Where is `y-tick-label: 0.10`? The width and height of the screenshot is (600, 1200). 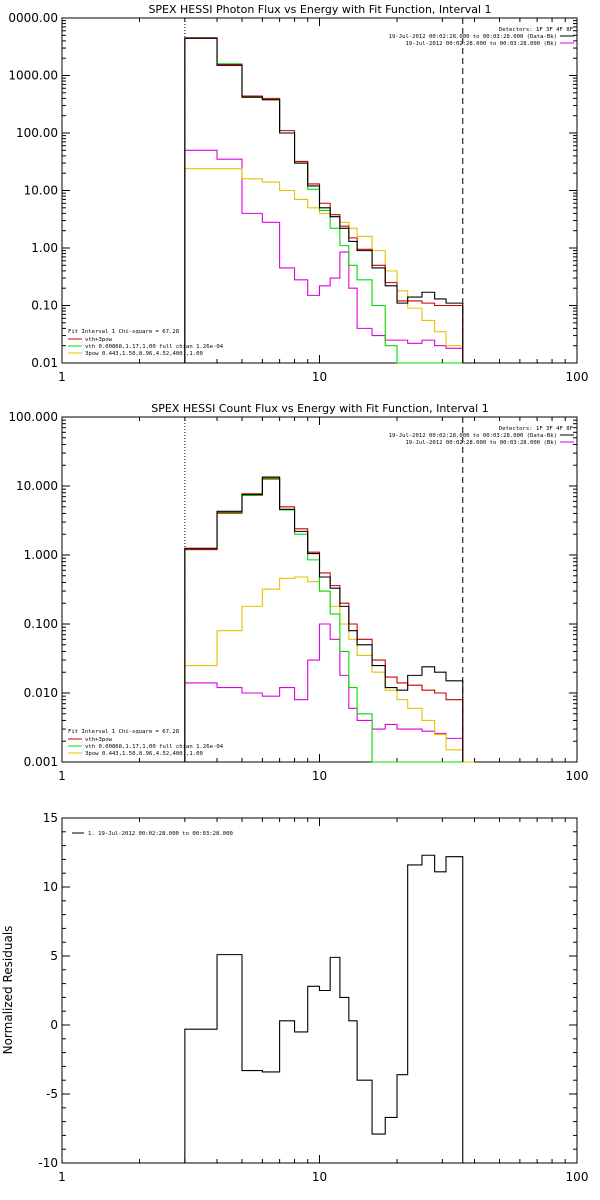
y-tick-label: 0.10 is located at coordinates (44, 306).